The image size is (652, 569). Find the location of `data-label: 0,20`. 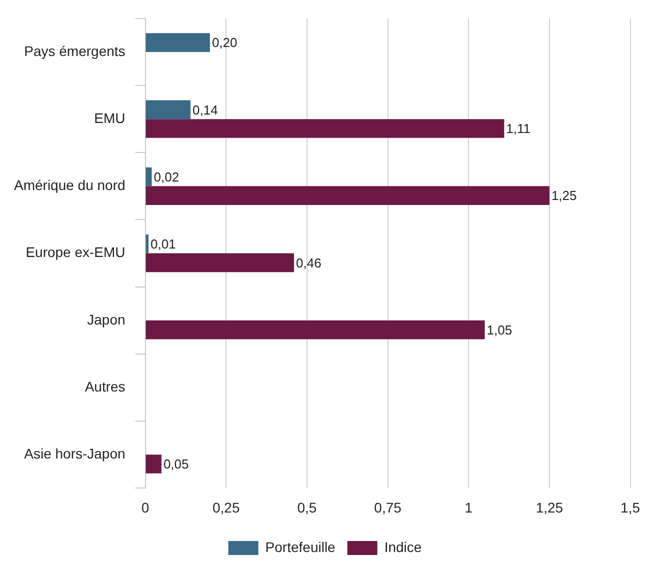

data-label: 0,20 is located at coordinates (225, 42).